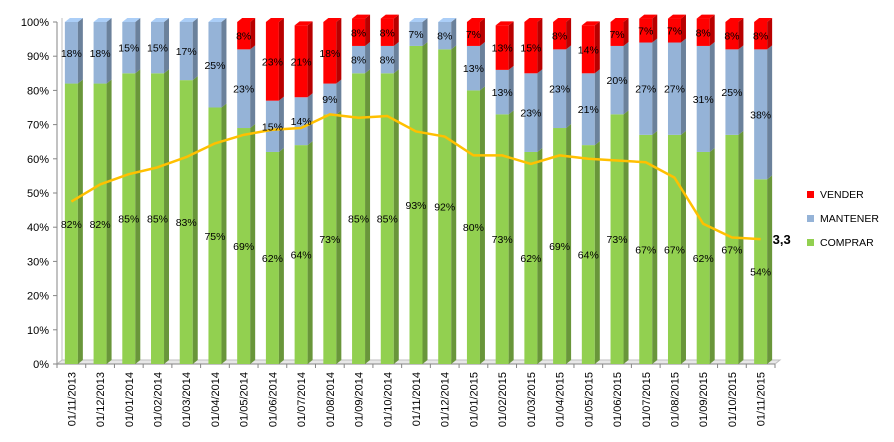 Image resolution: width=894 pixels, height=442 pixels. I want to click on y-tick-label: 20%, so click(38, 297).